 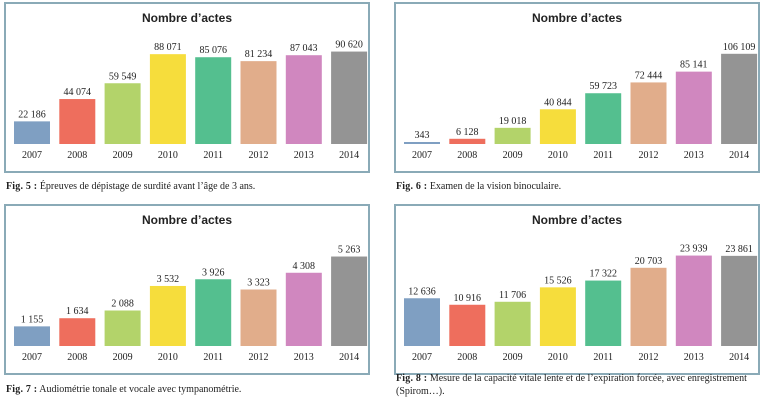 I want to click on value-label-fig7-2007: 1 155, so click(x=32, y=319).